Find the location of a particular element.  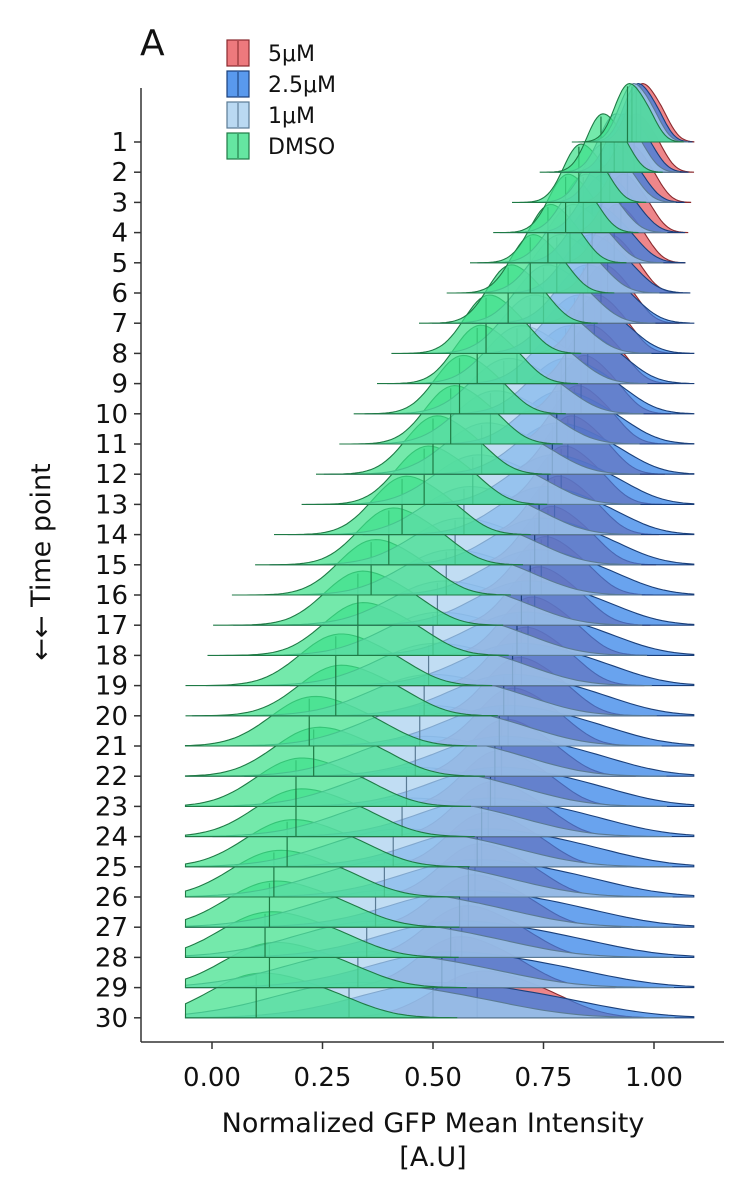

y-tick-label: 2 is located at coordinates (119, 173).